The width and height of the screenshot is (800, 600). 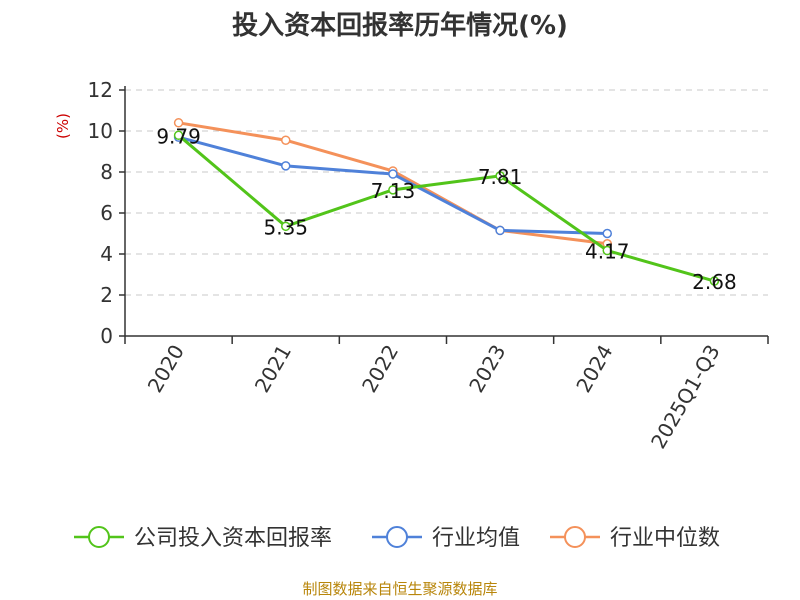 I want to click on y-tick-label: 12, so click(x=100, y=90).